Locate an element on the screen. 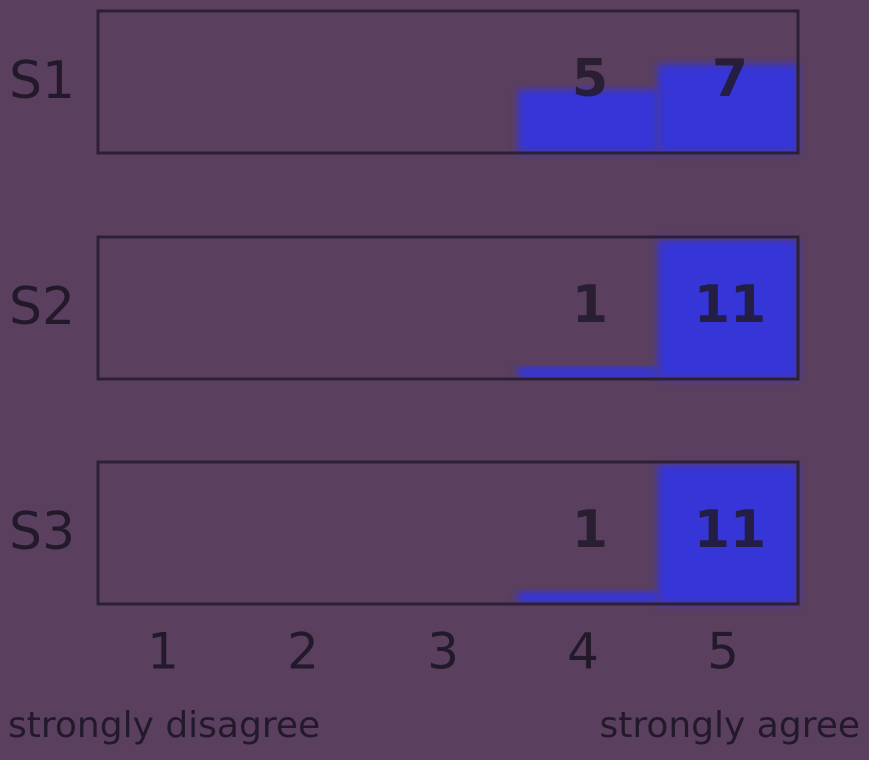  row-label: S2 is located at coordinates (42, 307).